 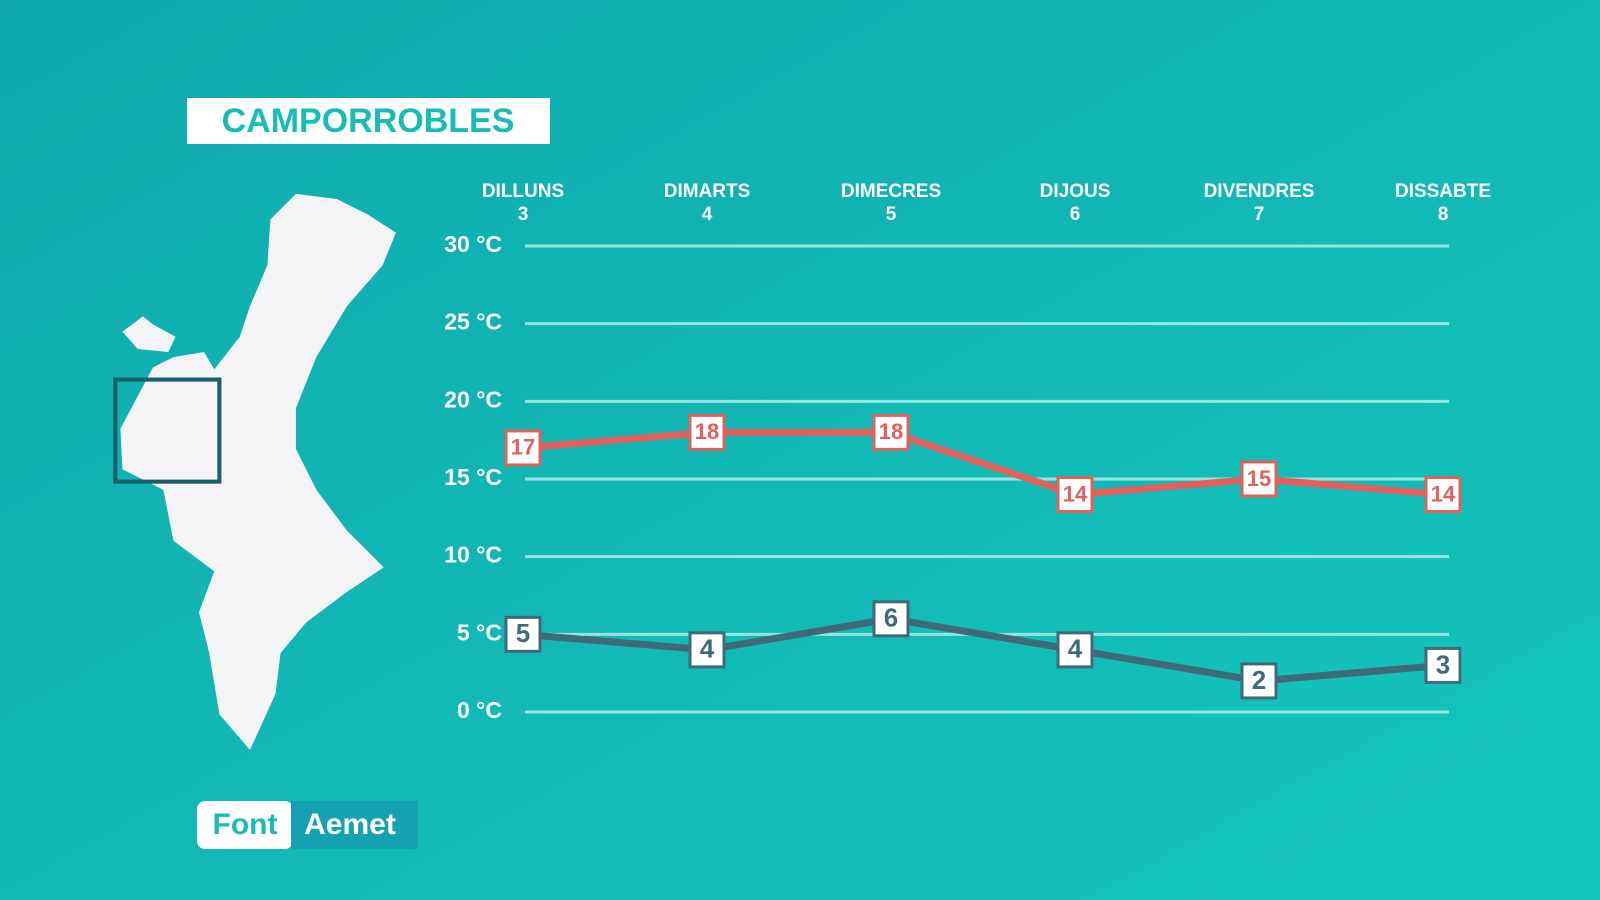 I want to click on source-box, so click(x=354, y=825).